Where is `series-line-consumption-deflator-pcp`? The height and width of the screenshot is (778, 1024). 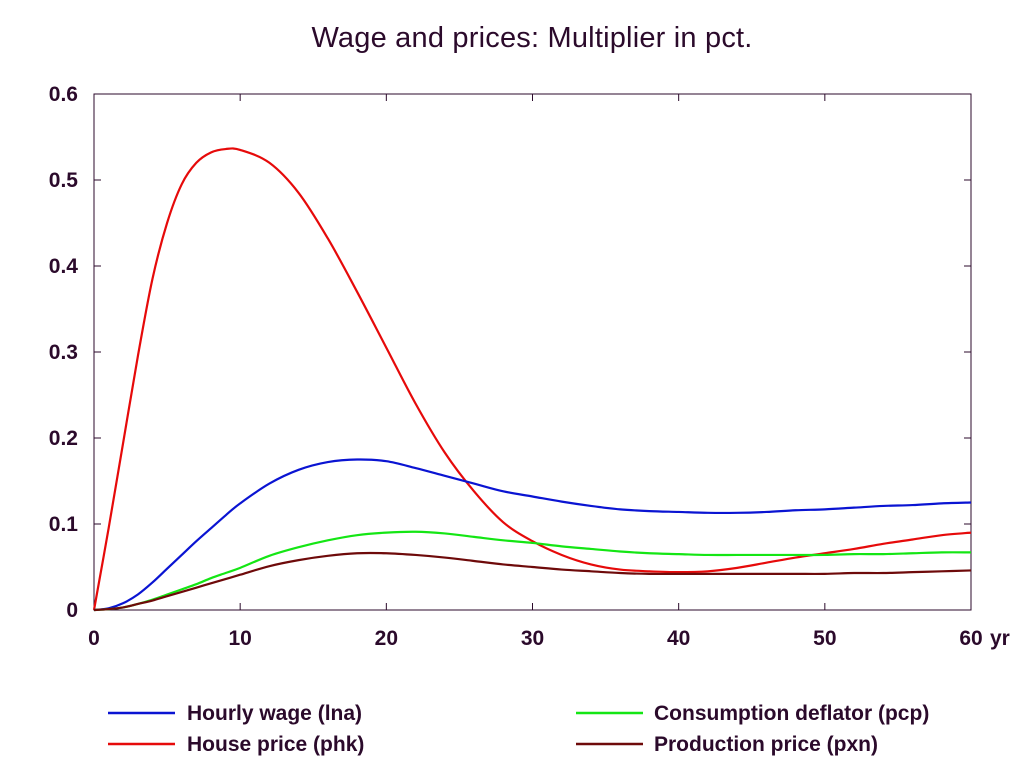 series-line-consumption-deflator-pcp is located at coordinates (532, 571).